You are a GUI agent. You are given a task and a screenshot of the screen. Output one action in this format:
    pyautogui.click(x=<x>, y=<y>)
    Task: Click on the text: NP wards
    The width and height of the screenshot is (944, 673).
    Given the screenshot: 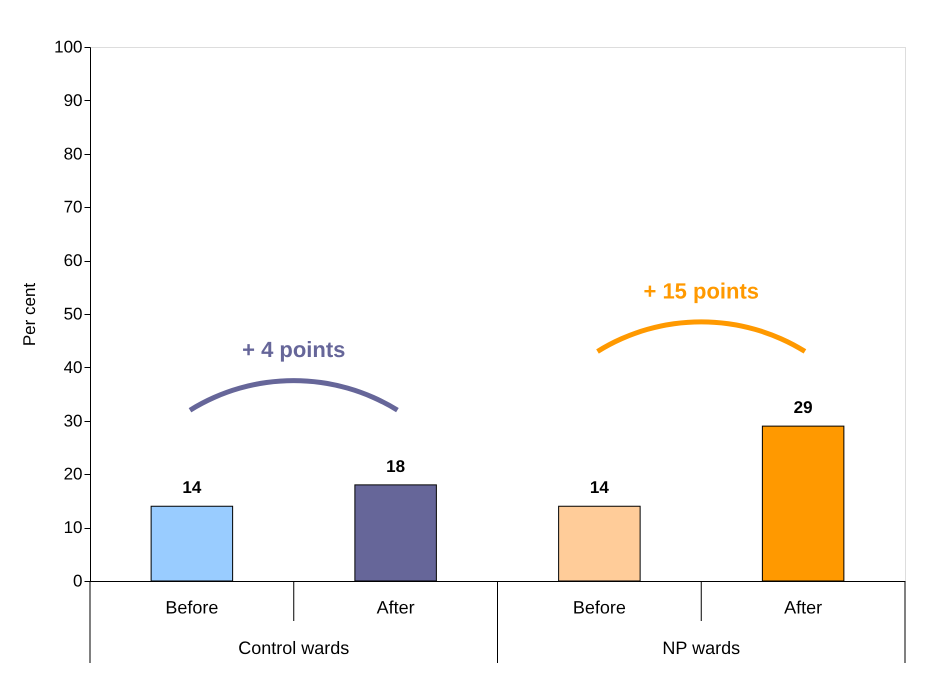 What is the action you would take?
    pyautogui.click(x=701, y=648)
    